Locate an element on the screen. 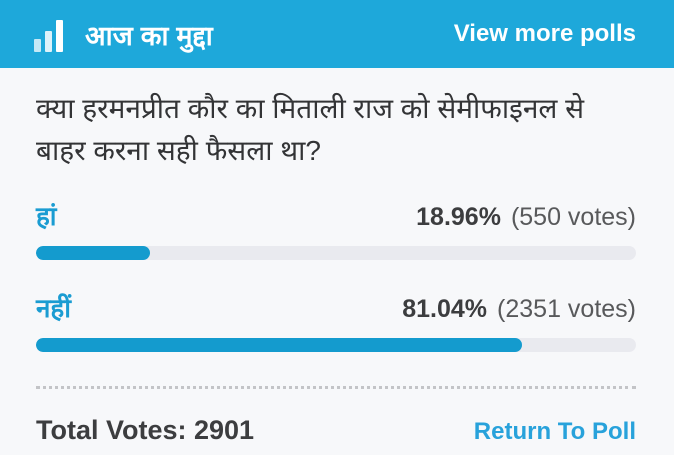  poll-header: आज का मुद्दा View more polls is located at coordinates (337, 34).